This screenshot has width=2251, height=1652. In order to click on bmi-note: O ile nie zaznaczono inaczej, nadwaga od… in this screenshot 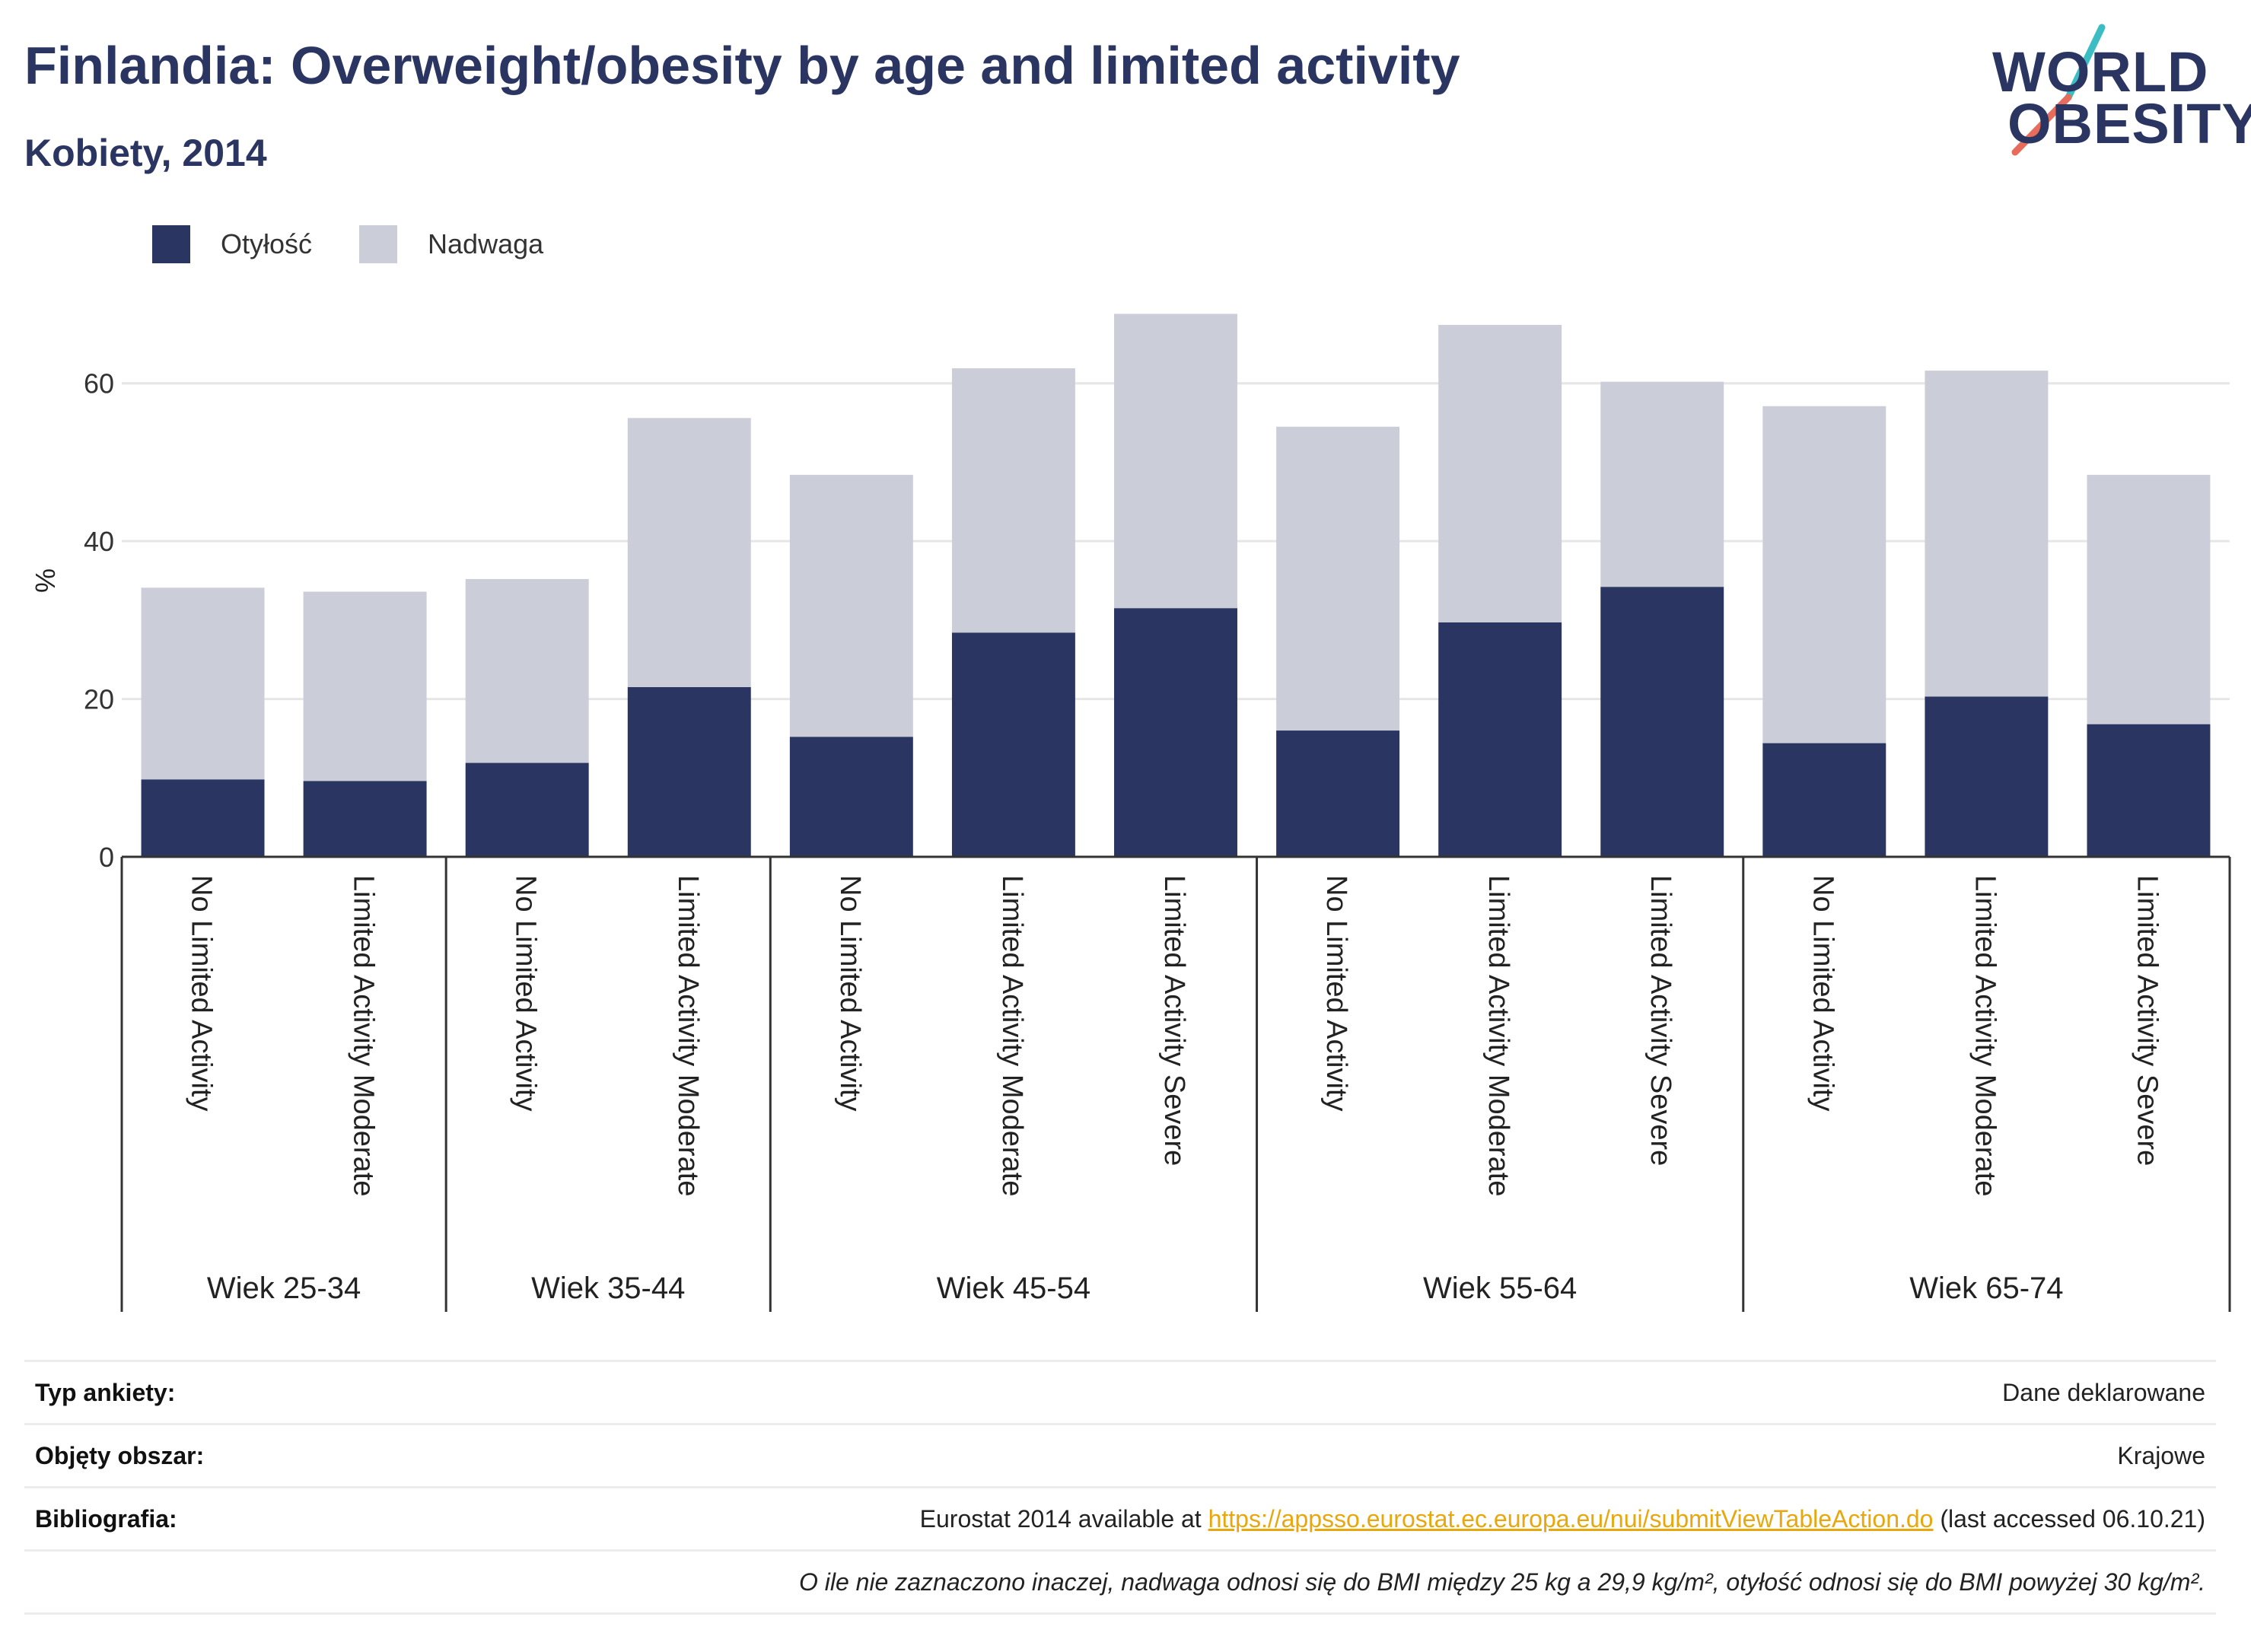, I will do `click(1501, 1582)`.